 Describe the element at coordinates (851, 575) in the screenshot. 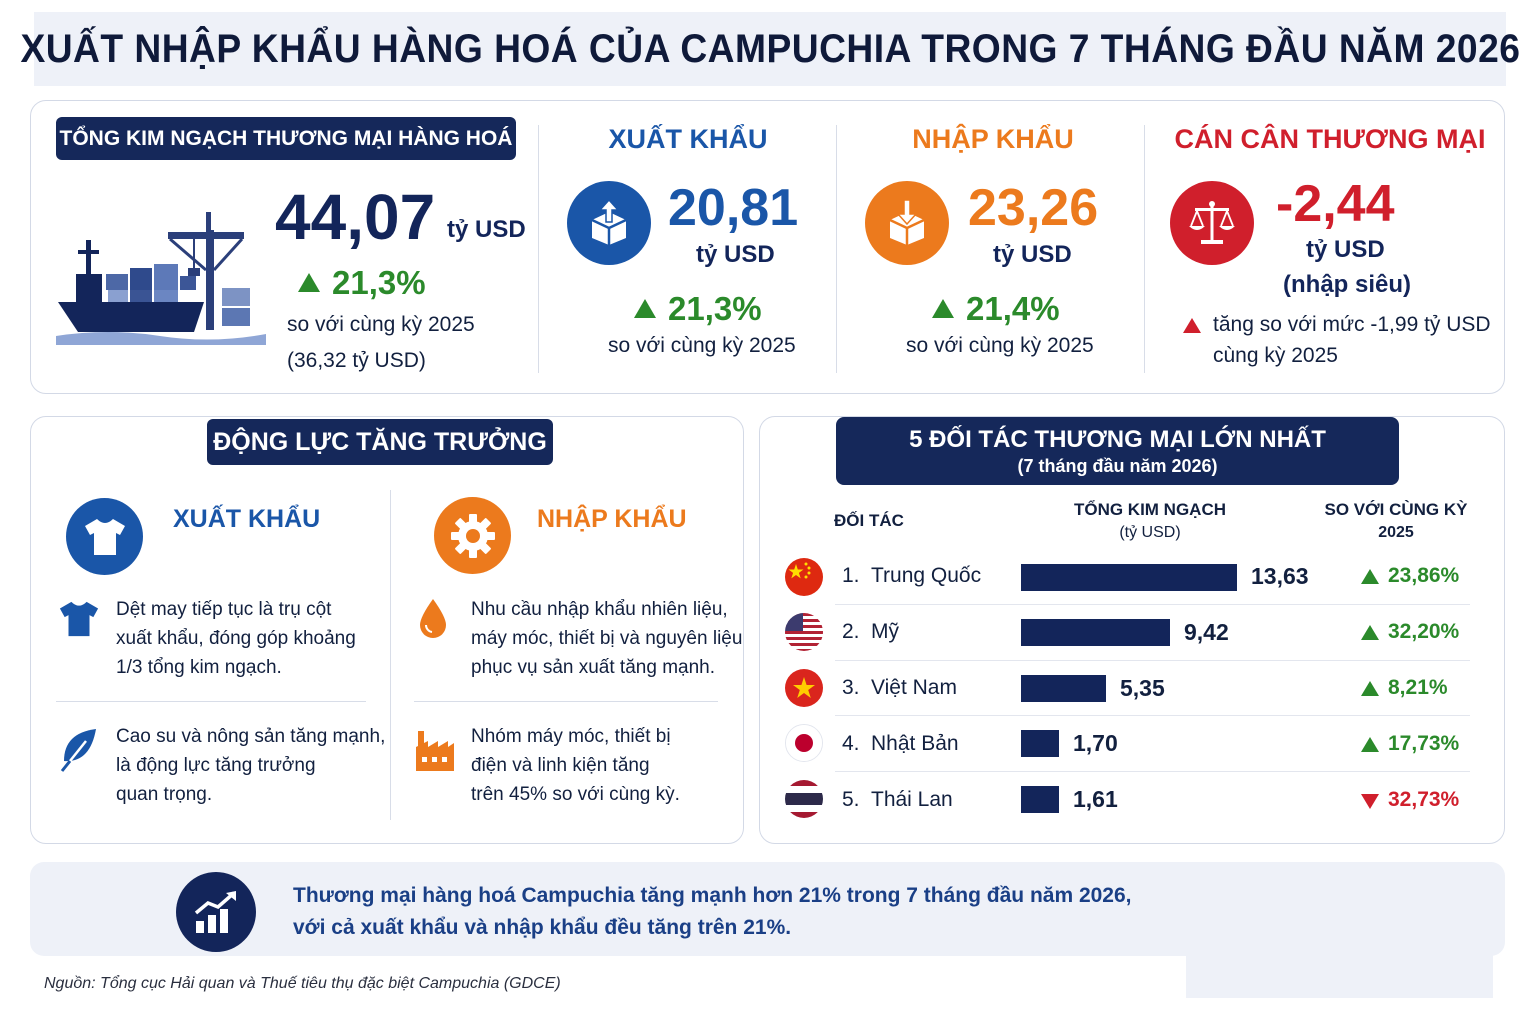

I see `partner-rank: 1.` at that location.